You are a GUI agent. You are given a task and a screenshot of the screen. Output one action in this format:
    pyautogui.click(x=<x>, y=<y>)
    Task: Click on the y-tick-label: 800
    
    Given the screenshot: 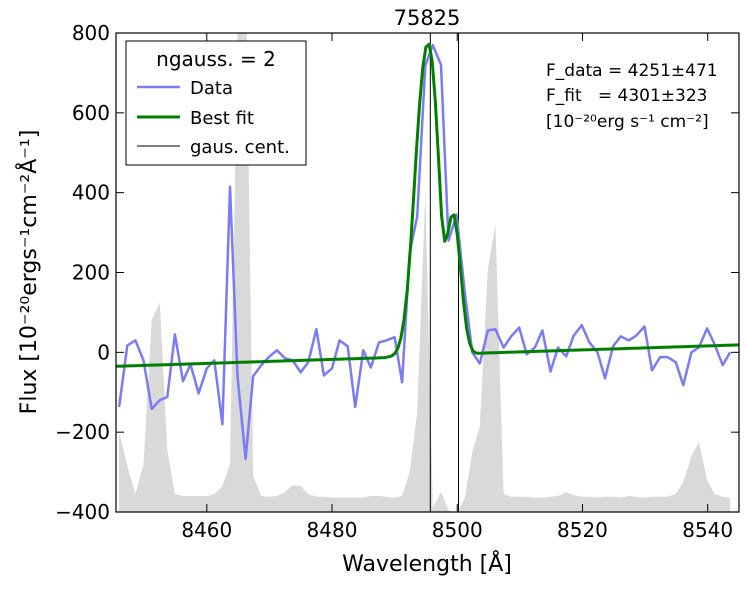 What is the action you would take?
    pyautogui.click(x=91, y=33)
    